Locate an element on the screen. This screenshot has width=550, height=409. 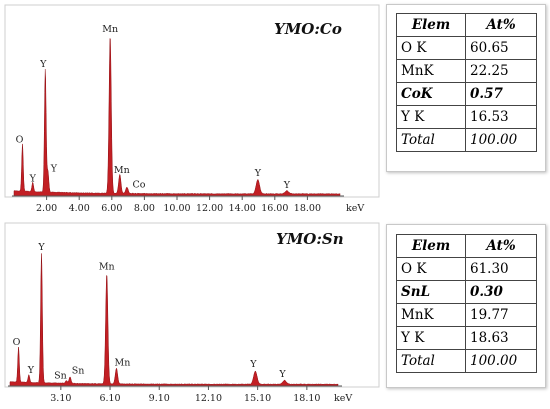
row-at: 61.30 is located at coordinates (501, 269).